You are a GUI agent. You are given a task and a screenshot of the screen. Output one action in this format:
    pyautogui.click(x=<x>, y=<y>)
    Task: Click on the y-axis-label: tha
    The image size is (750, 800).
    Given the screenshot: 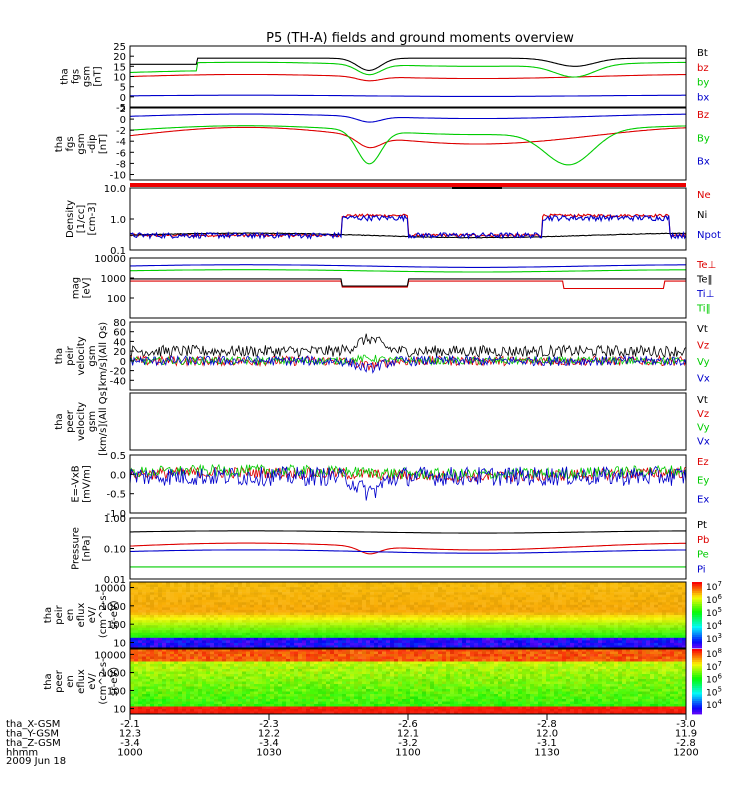 What is the action you would take?
    pyautogui.click(x=59, y=356)
    